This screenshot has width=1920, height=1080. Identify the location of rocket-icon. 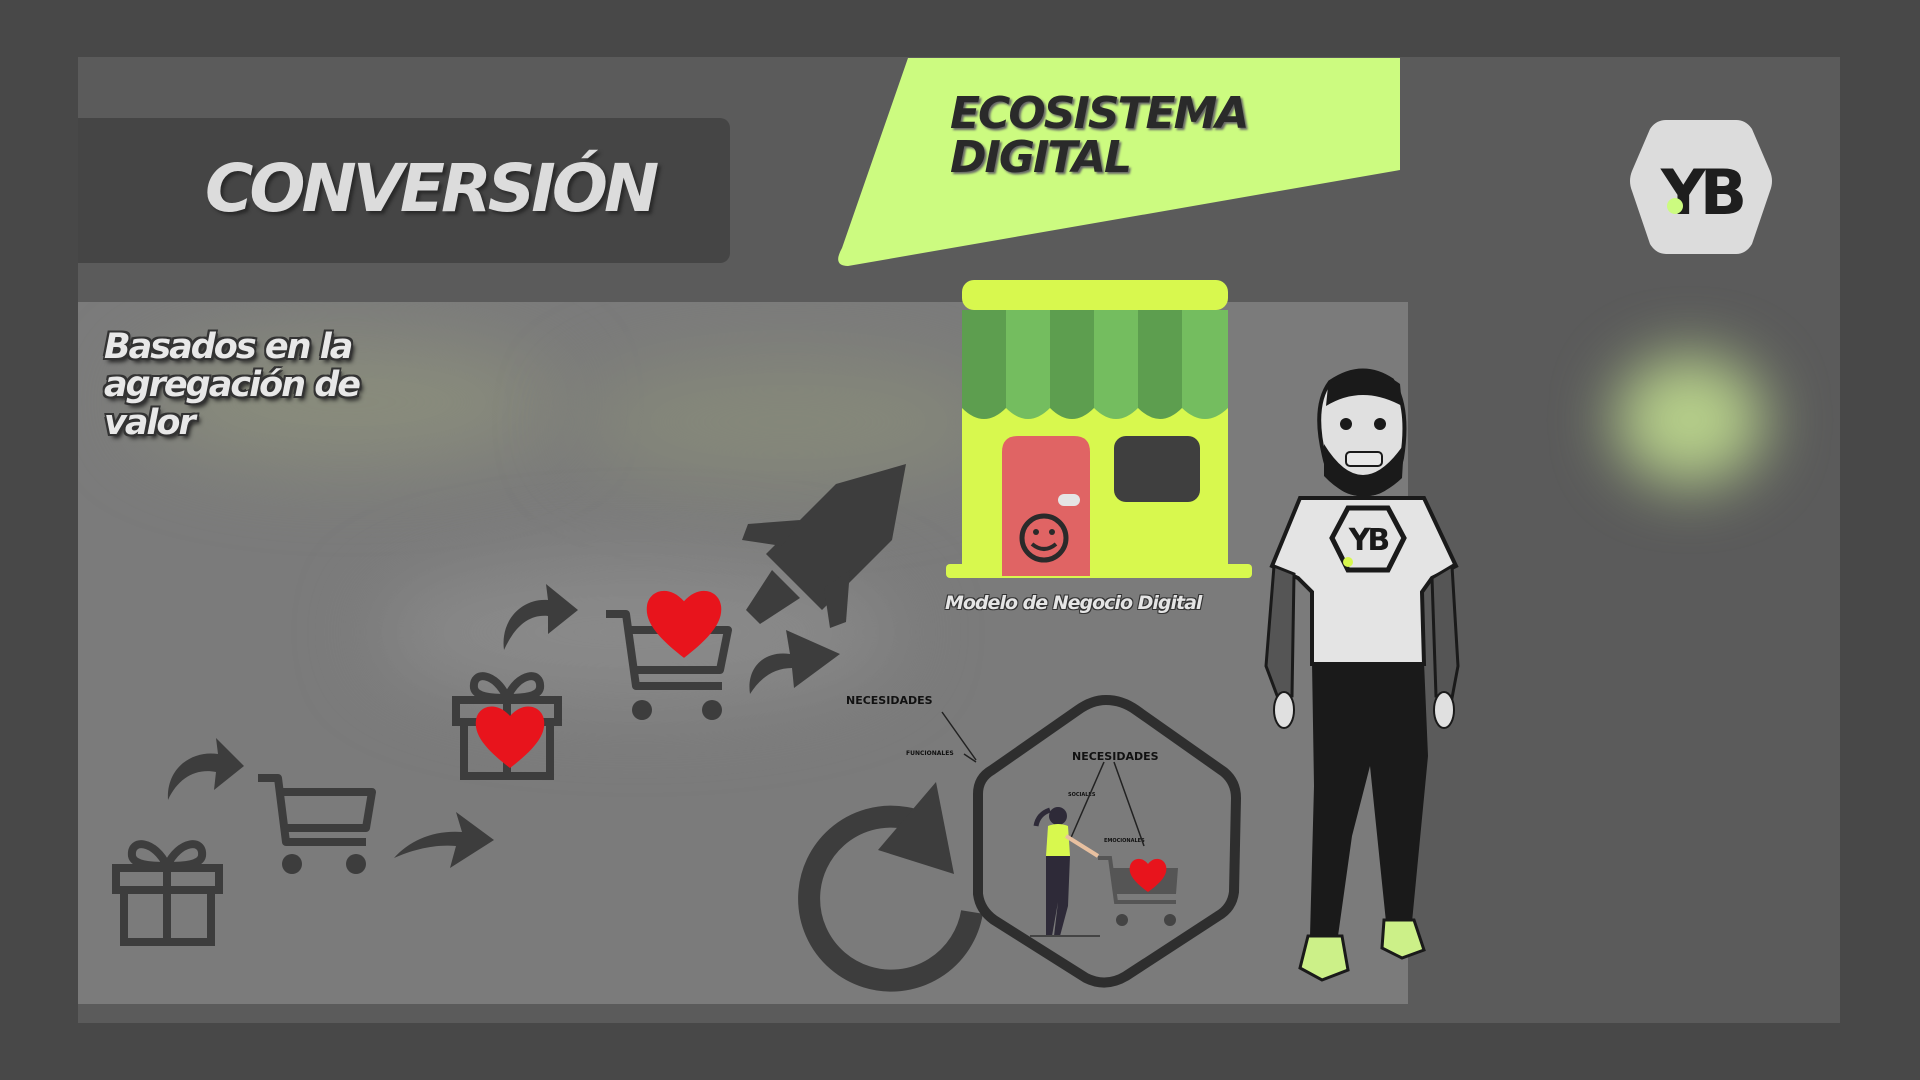
(824, 546).